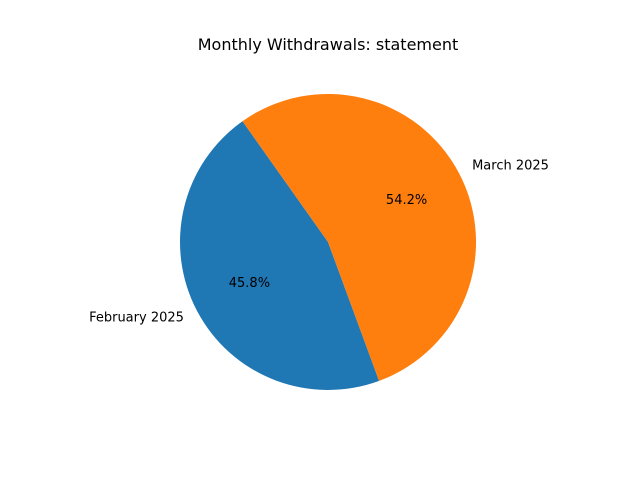  Describe the element at coordinates (328, 44) in the screenshot. I see `chart-title: Monthly Withdrawals: statement` at that location.